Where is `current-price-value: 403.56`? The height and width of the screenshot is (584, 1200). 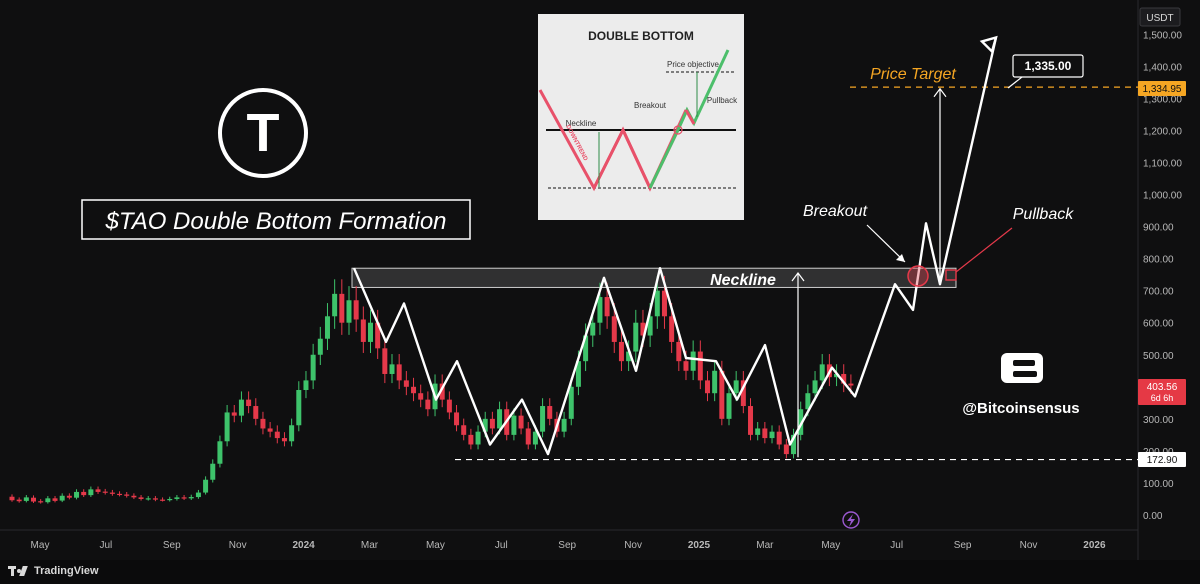
current-price-value: 403.56 is located at coordinates (1162, 387).